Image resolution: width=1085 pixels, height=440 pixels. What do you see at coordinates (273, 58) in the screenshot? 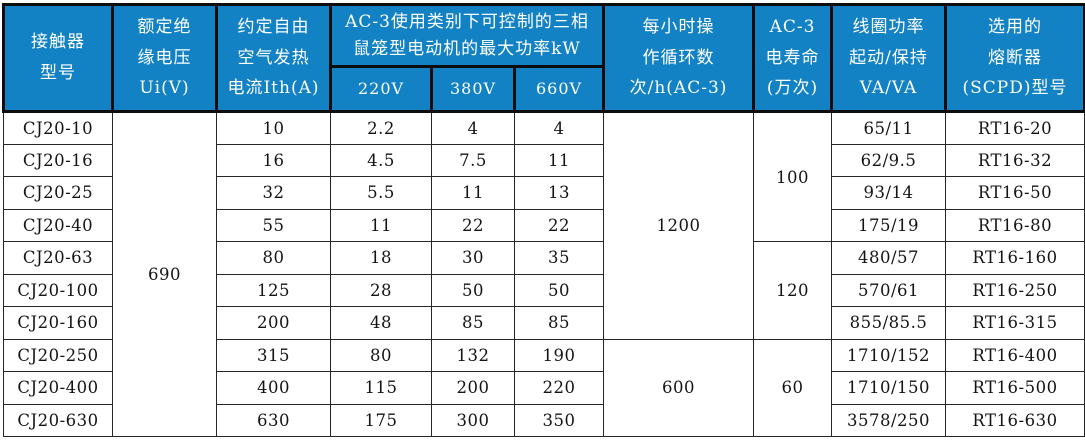
I see `header-ith: 约定自由 空气发热 电流Ith(A)` at bounding box center [273, 58].